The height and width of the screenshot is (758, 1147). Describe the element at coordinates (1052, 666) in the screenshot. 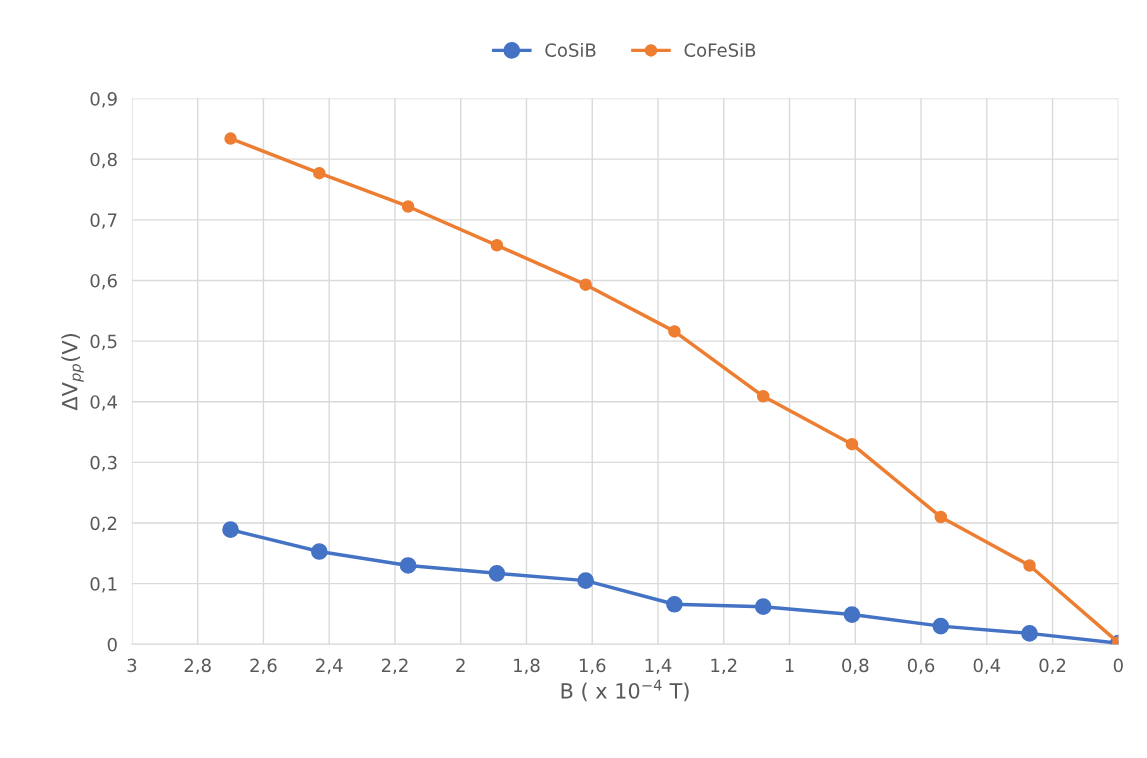

I see `x-tick-label: 0,2` at that location.